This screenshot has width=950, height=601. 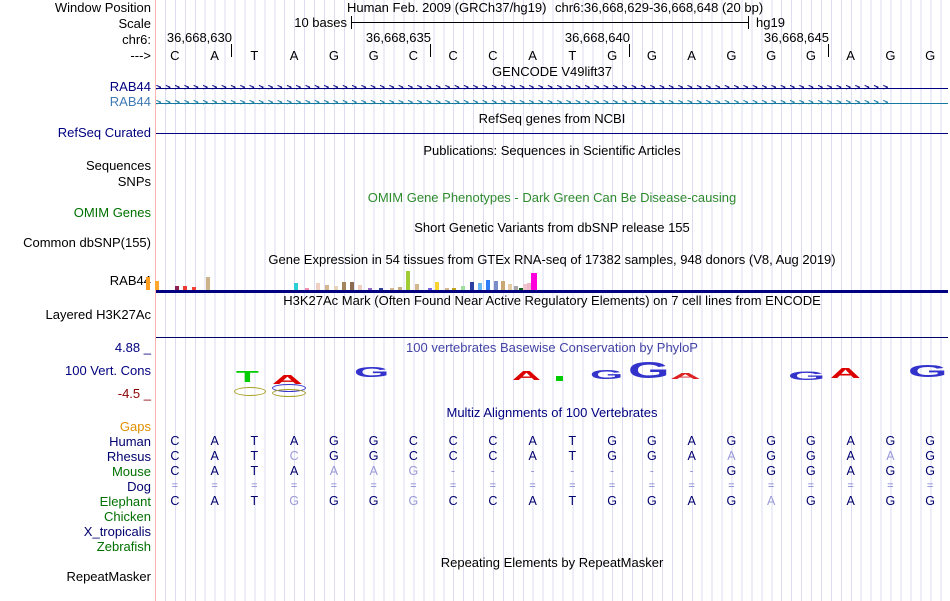 I want to click on track-label-sequences: Sequences, so click(x=118, y=165).